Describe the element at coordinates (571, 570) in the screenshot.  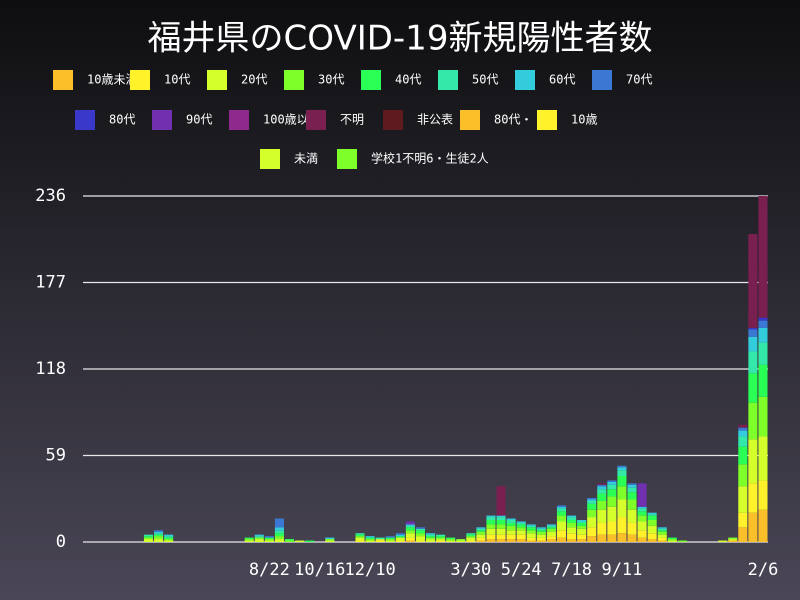
I see `x-tick-label: 7/18` at that location.